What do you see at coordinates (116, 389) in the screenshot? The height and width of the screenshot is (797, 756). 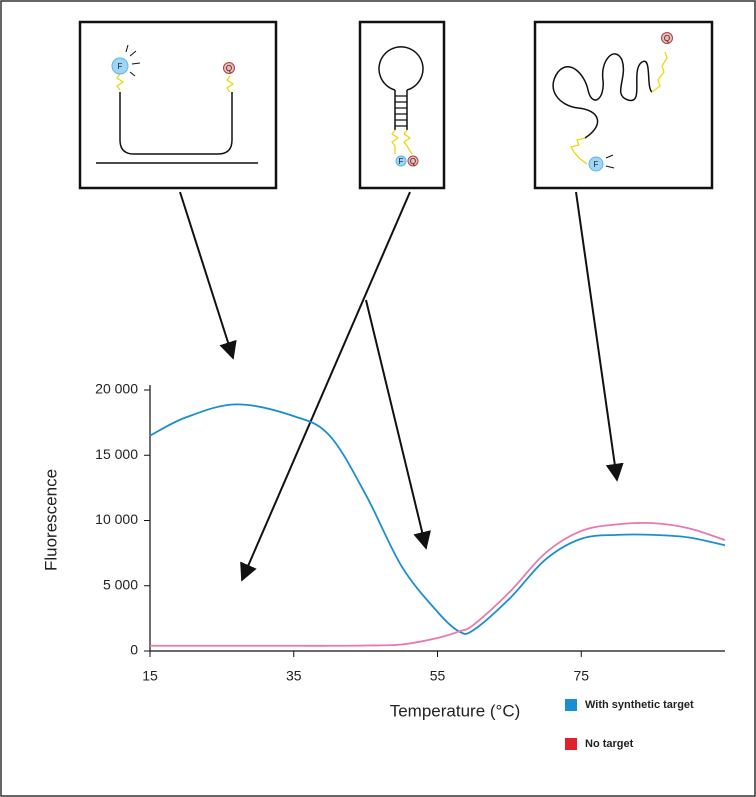 I see `y-tick-label: 20 000` at bounding box center [116, 389].